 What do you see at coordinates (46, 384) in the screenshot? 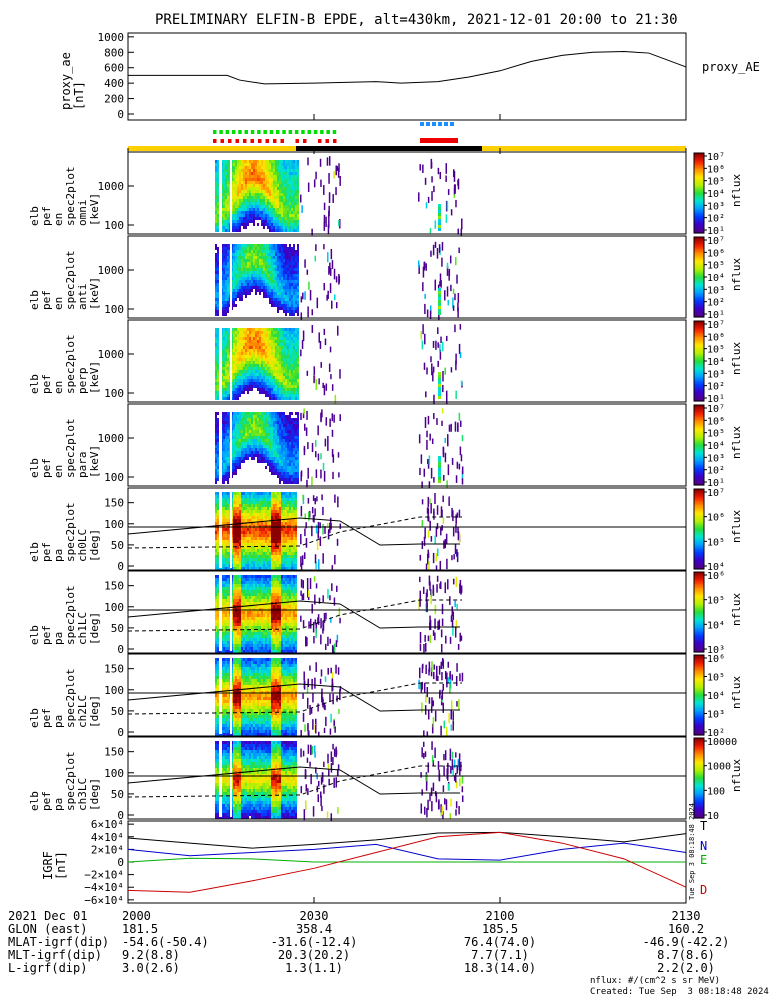
I see `row-ylabel-line: pef` at bounding box center [46, 384].